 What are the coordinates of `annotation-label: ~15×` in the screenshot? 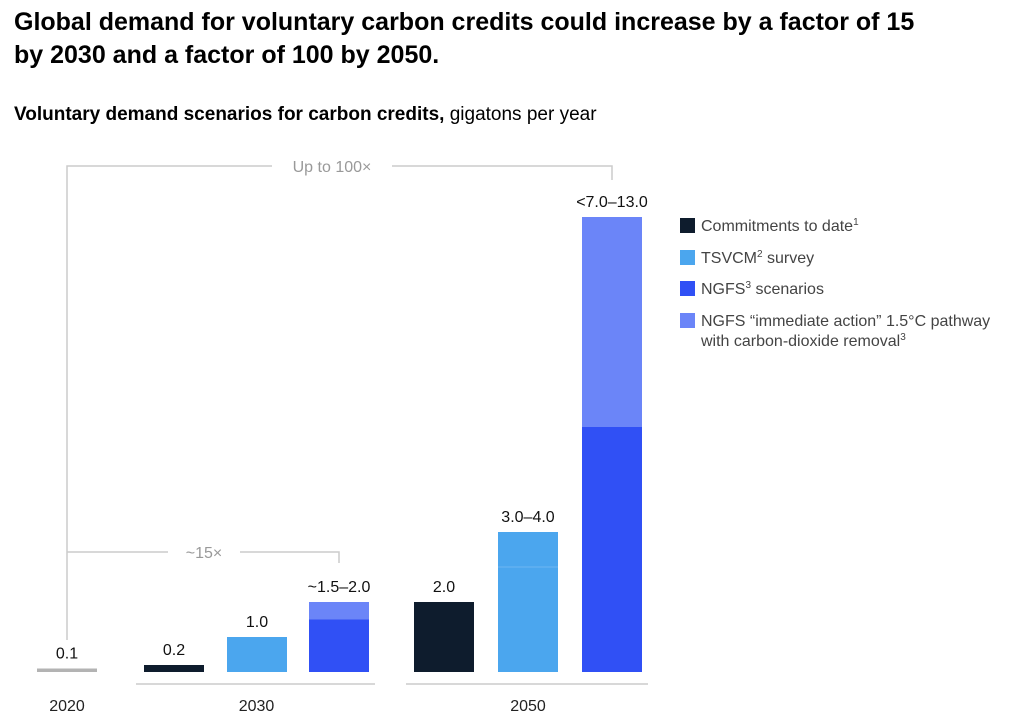 It's located at (204, 553).